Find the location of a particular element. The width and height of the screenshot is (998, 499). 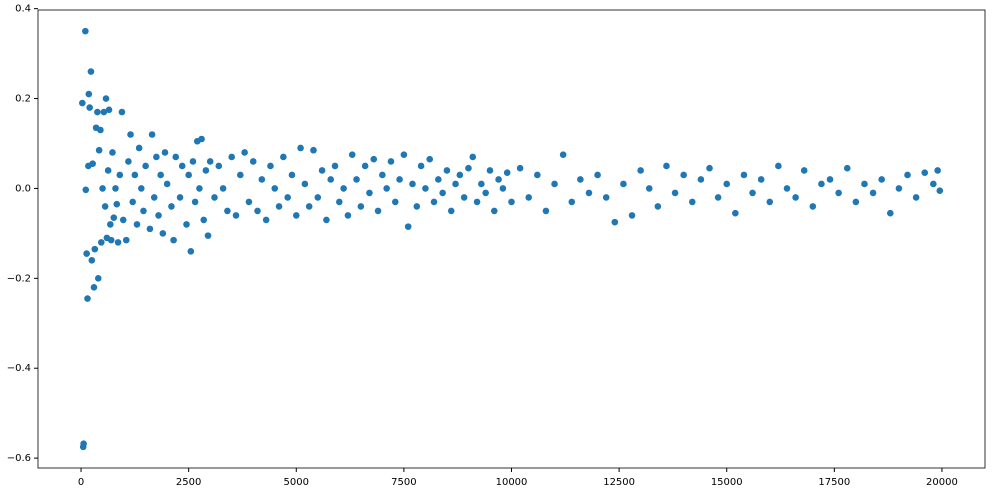

x-tick-label: 0 is located at coordinates (81, 482).